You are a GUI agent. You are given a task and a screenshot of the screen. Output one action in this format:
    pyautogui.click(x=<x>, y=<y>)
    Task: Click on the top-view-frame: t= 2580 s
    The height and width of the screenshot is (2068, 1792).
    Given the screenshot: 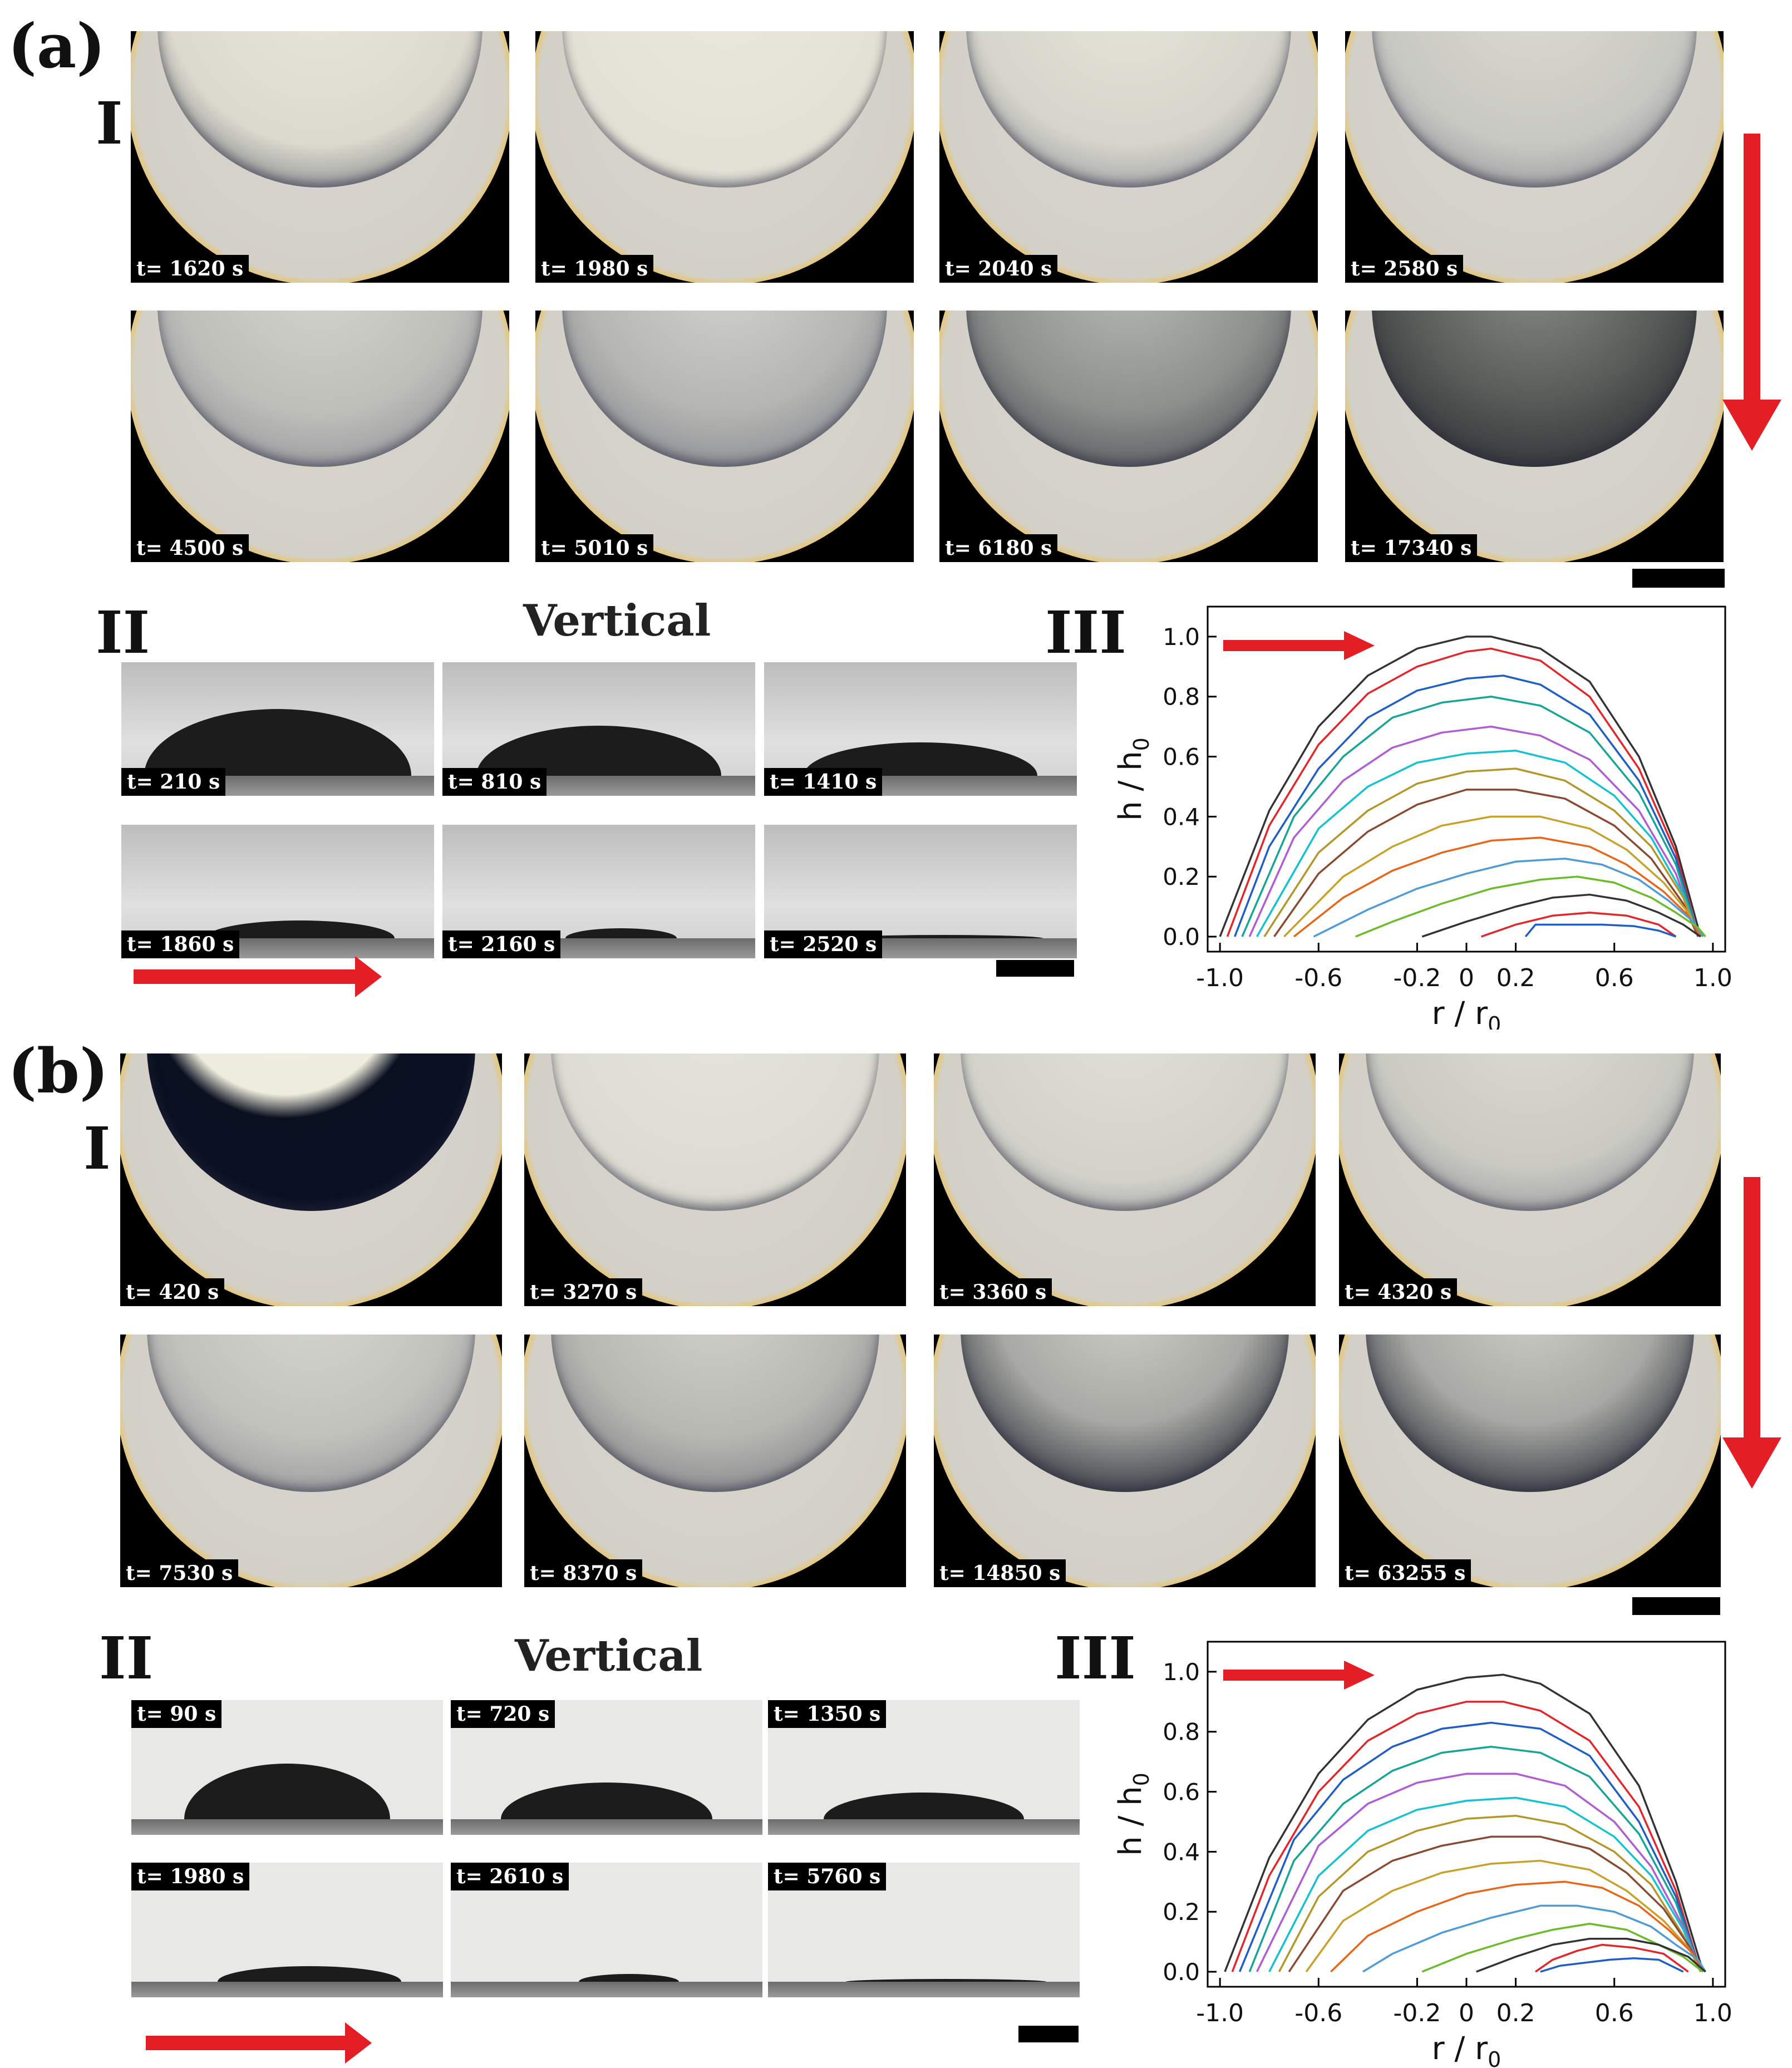 What is the action you would take?
    pyautogui.click(x=1534, y=157)
    